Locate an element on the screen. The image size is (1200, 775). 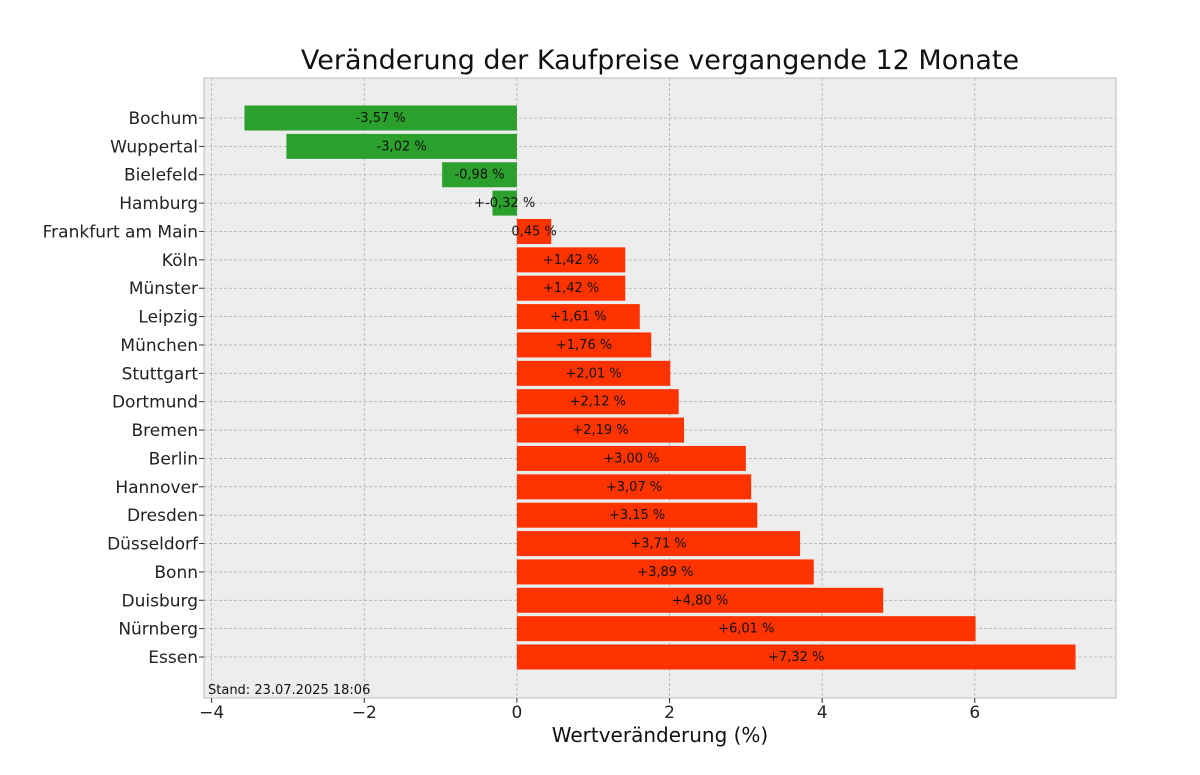
data-label: +7,32 % is located at coordinates (796, 657).